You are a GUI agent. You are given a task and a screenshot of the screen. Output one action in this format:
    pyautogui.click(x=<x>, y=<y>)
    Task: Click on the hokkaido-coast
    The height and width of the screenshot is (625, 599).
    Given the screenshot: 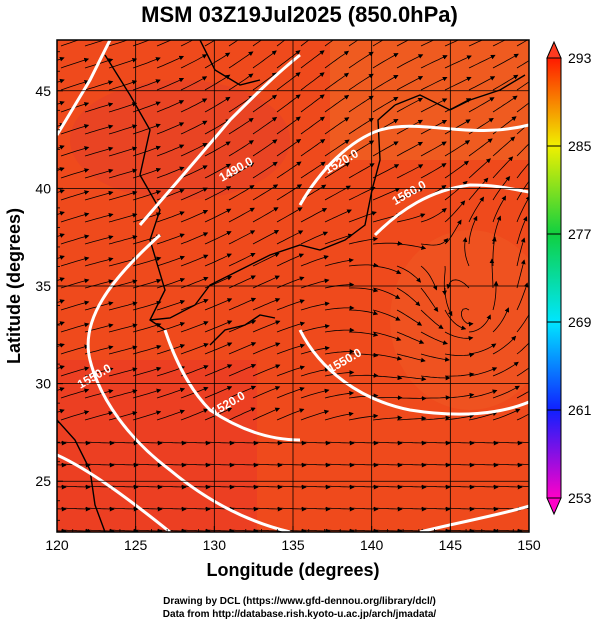 What is the action you would take?
    pyautogui.click(x=460, y=92)
    